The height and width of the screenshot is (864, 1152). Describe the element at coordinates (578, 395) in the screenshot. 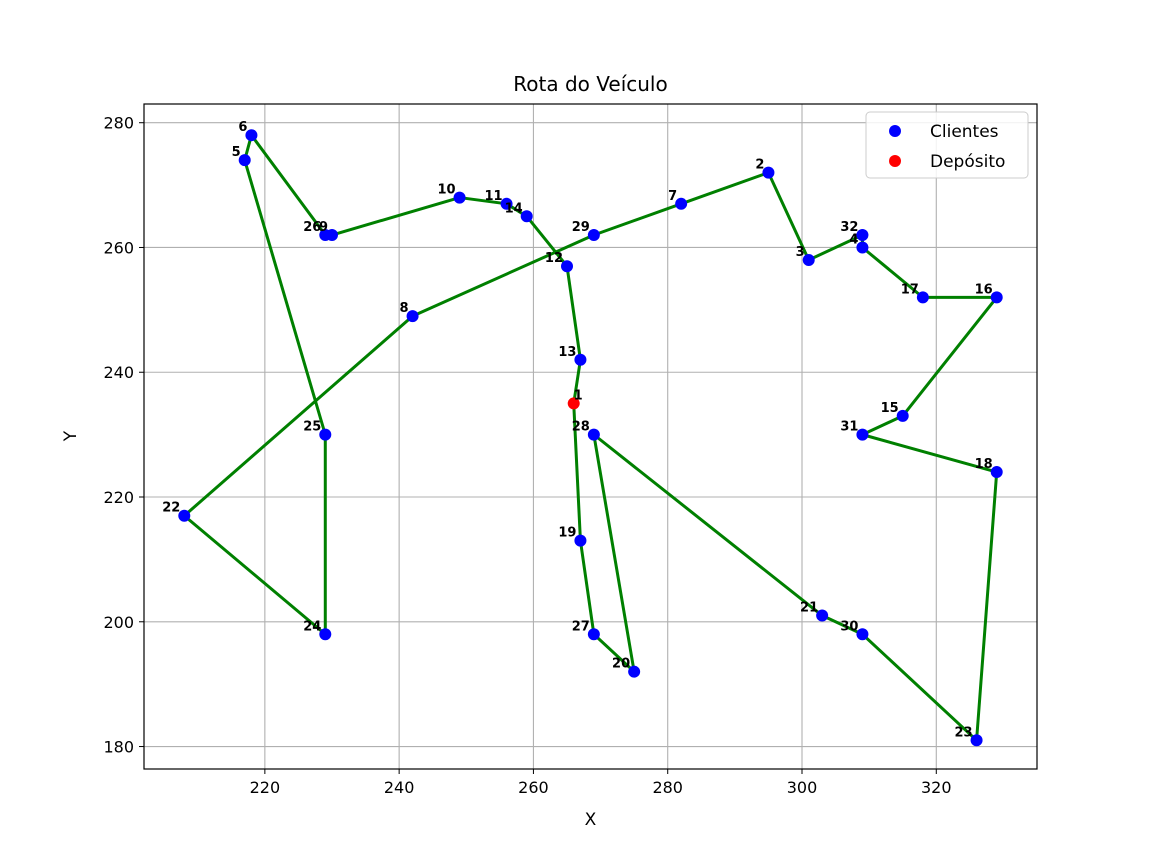

I see `depot-label: 1` at that location.